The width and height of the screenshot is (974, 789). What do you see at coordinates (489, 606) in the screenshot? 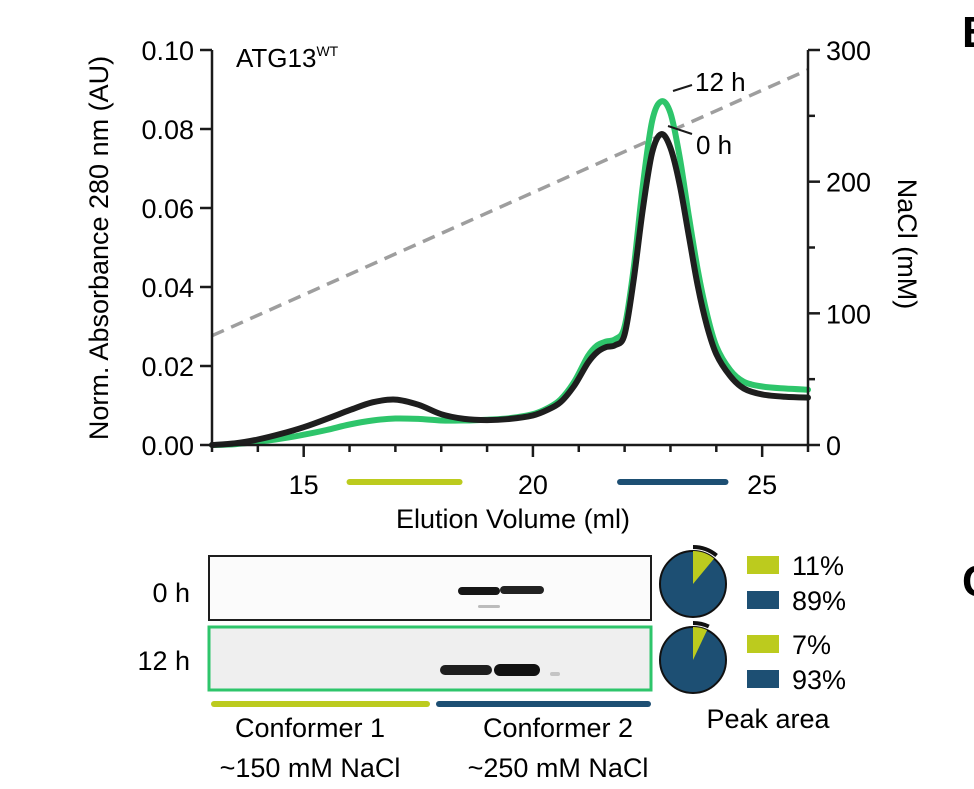
I see `blot-band-0h-faint` at bounding box center [489, 606].